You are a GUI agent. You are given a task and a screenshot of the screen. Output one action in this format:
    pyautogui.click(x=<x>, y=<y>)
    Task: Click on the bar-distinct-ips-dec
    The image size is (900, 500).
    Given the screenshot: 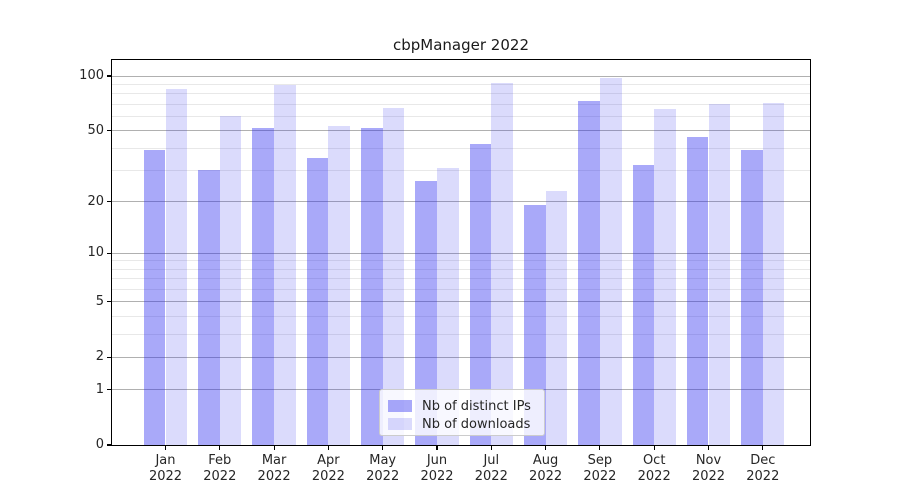 What is the action you would take?
    pyautogui.click(x=752, y=297)
    